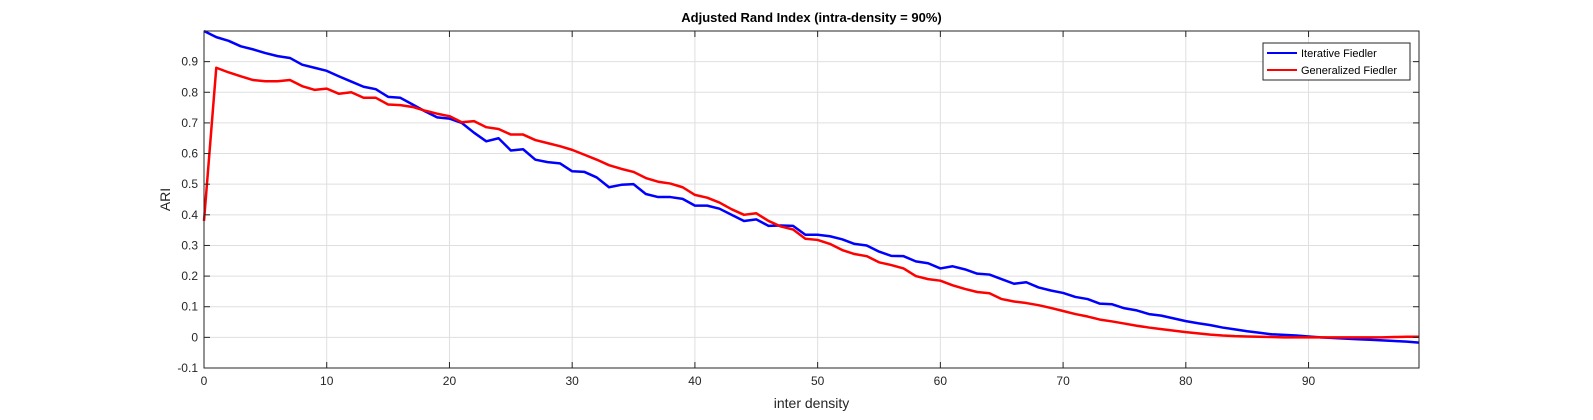 This screenshot has height=420, width=1593. Describe the element at coordinates (1186, 381) in the screenshot. I see `x-tick-label: 80` at that location.